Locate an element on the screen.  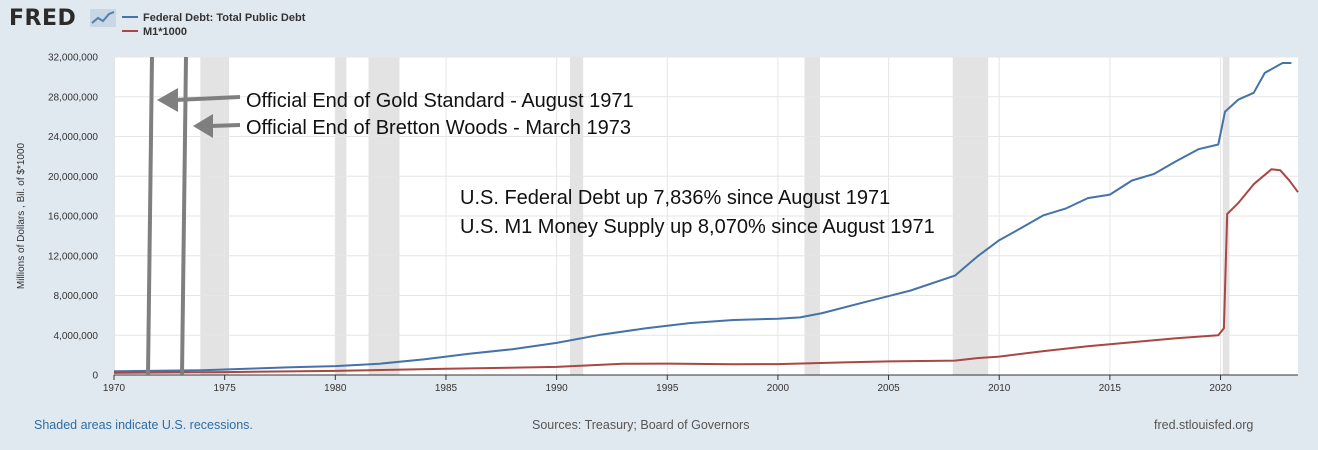
legend-label-debt: Federal Debt: Total Public Debt is located at coordinates (224, 18).